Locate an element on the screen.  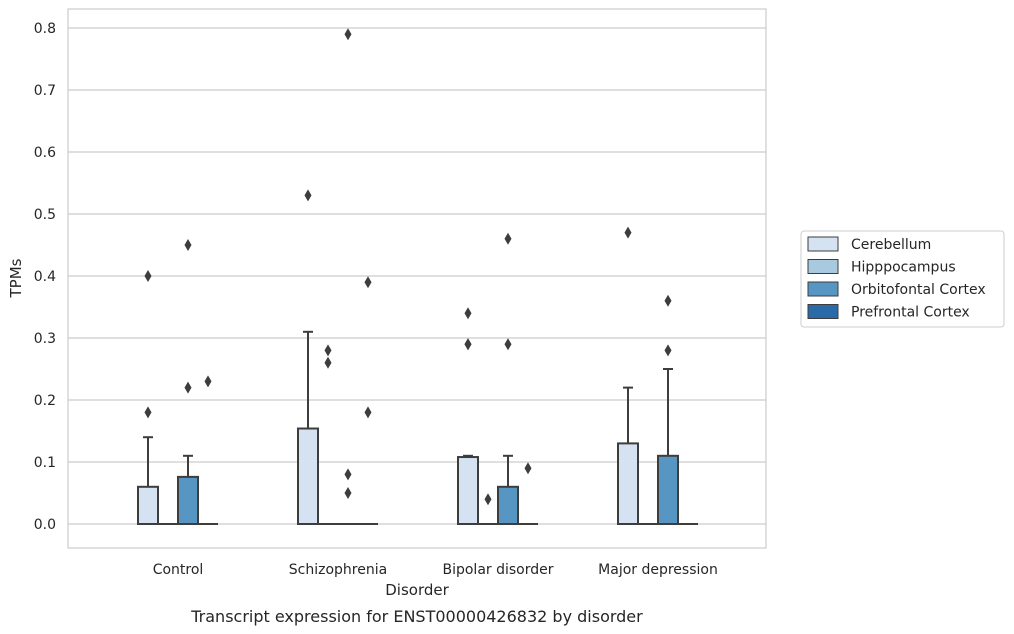
y-axis-title: TPMs is located at coordinates (16, 278).